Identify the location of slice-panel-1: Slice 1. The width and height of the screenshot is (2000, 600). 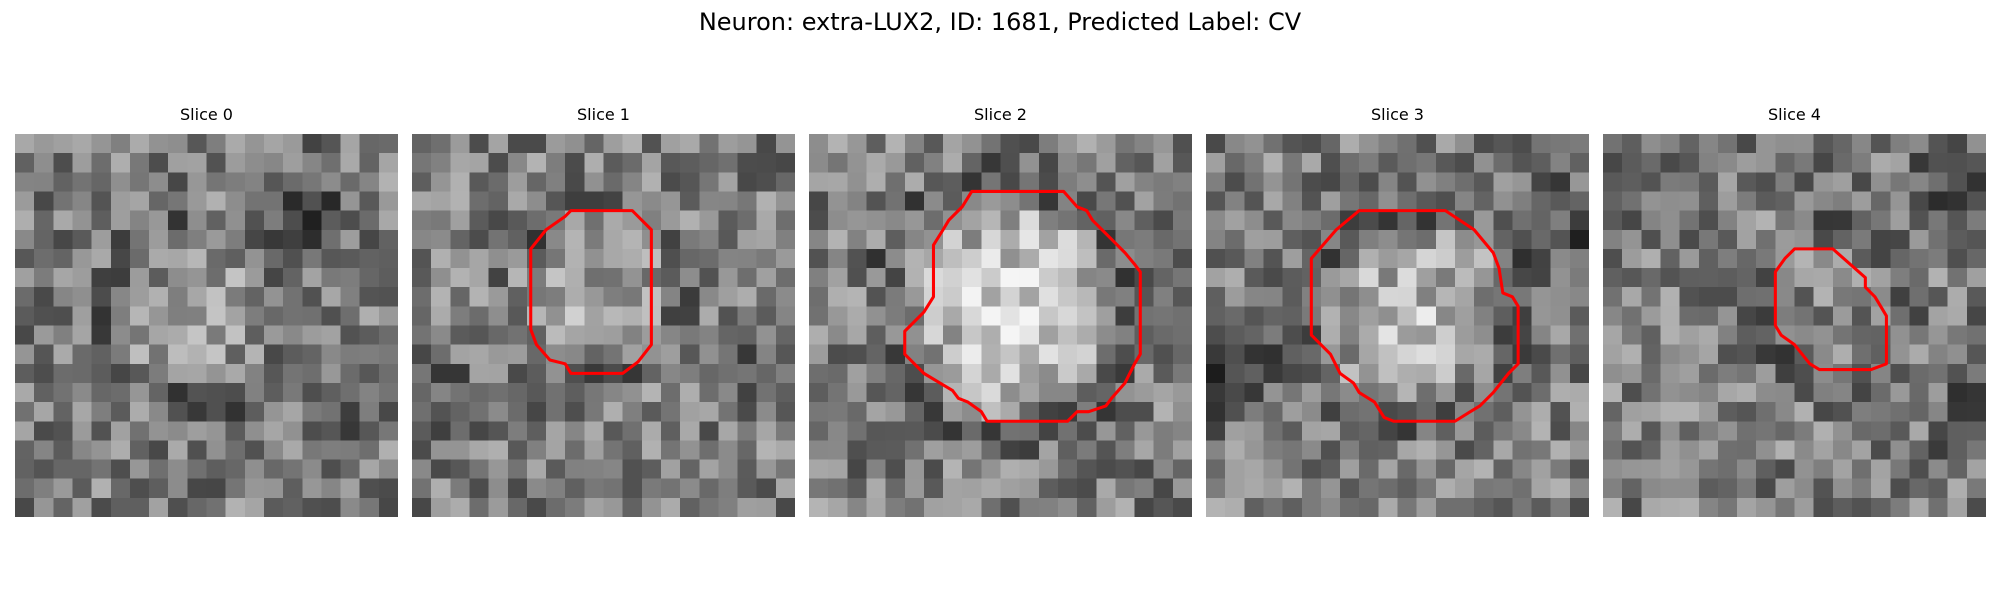
(603, 311).